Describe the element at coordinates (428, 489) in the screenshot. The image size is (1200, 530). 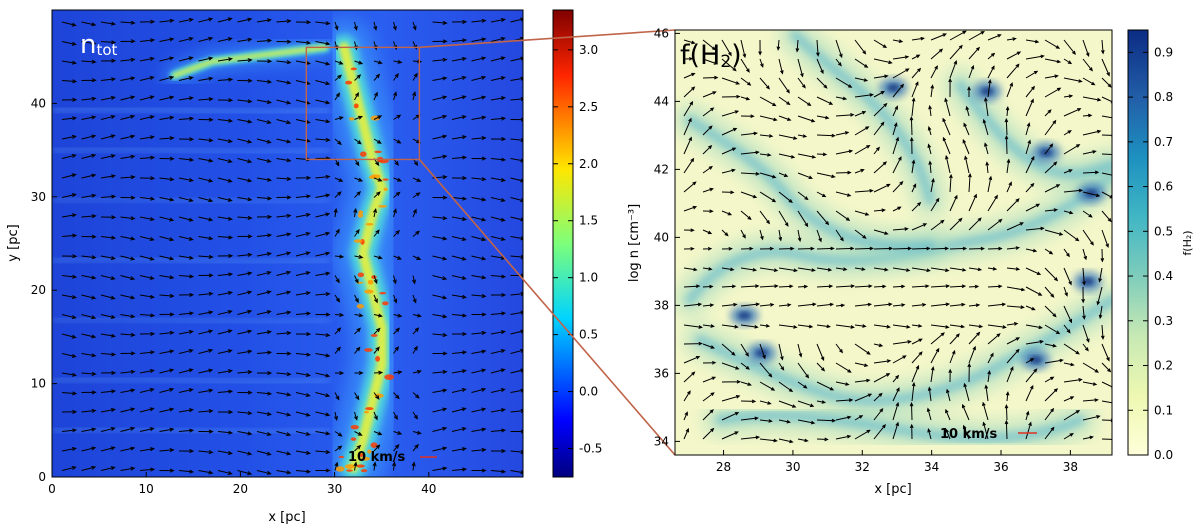
I see `left-x-tick-label: 40` at that location.